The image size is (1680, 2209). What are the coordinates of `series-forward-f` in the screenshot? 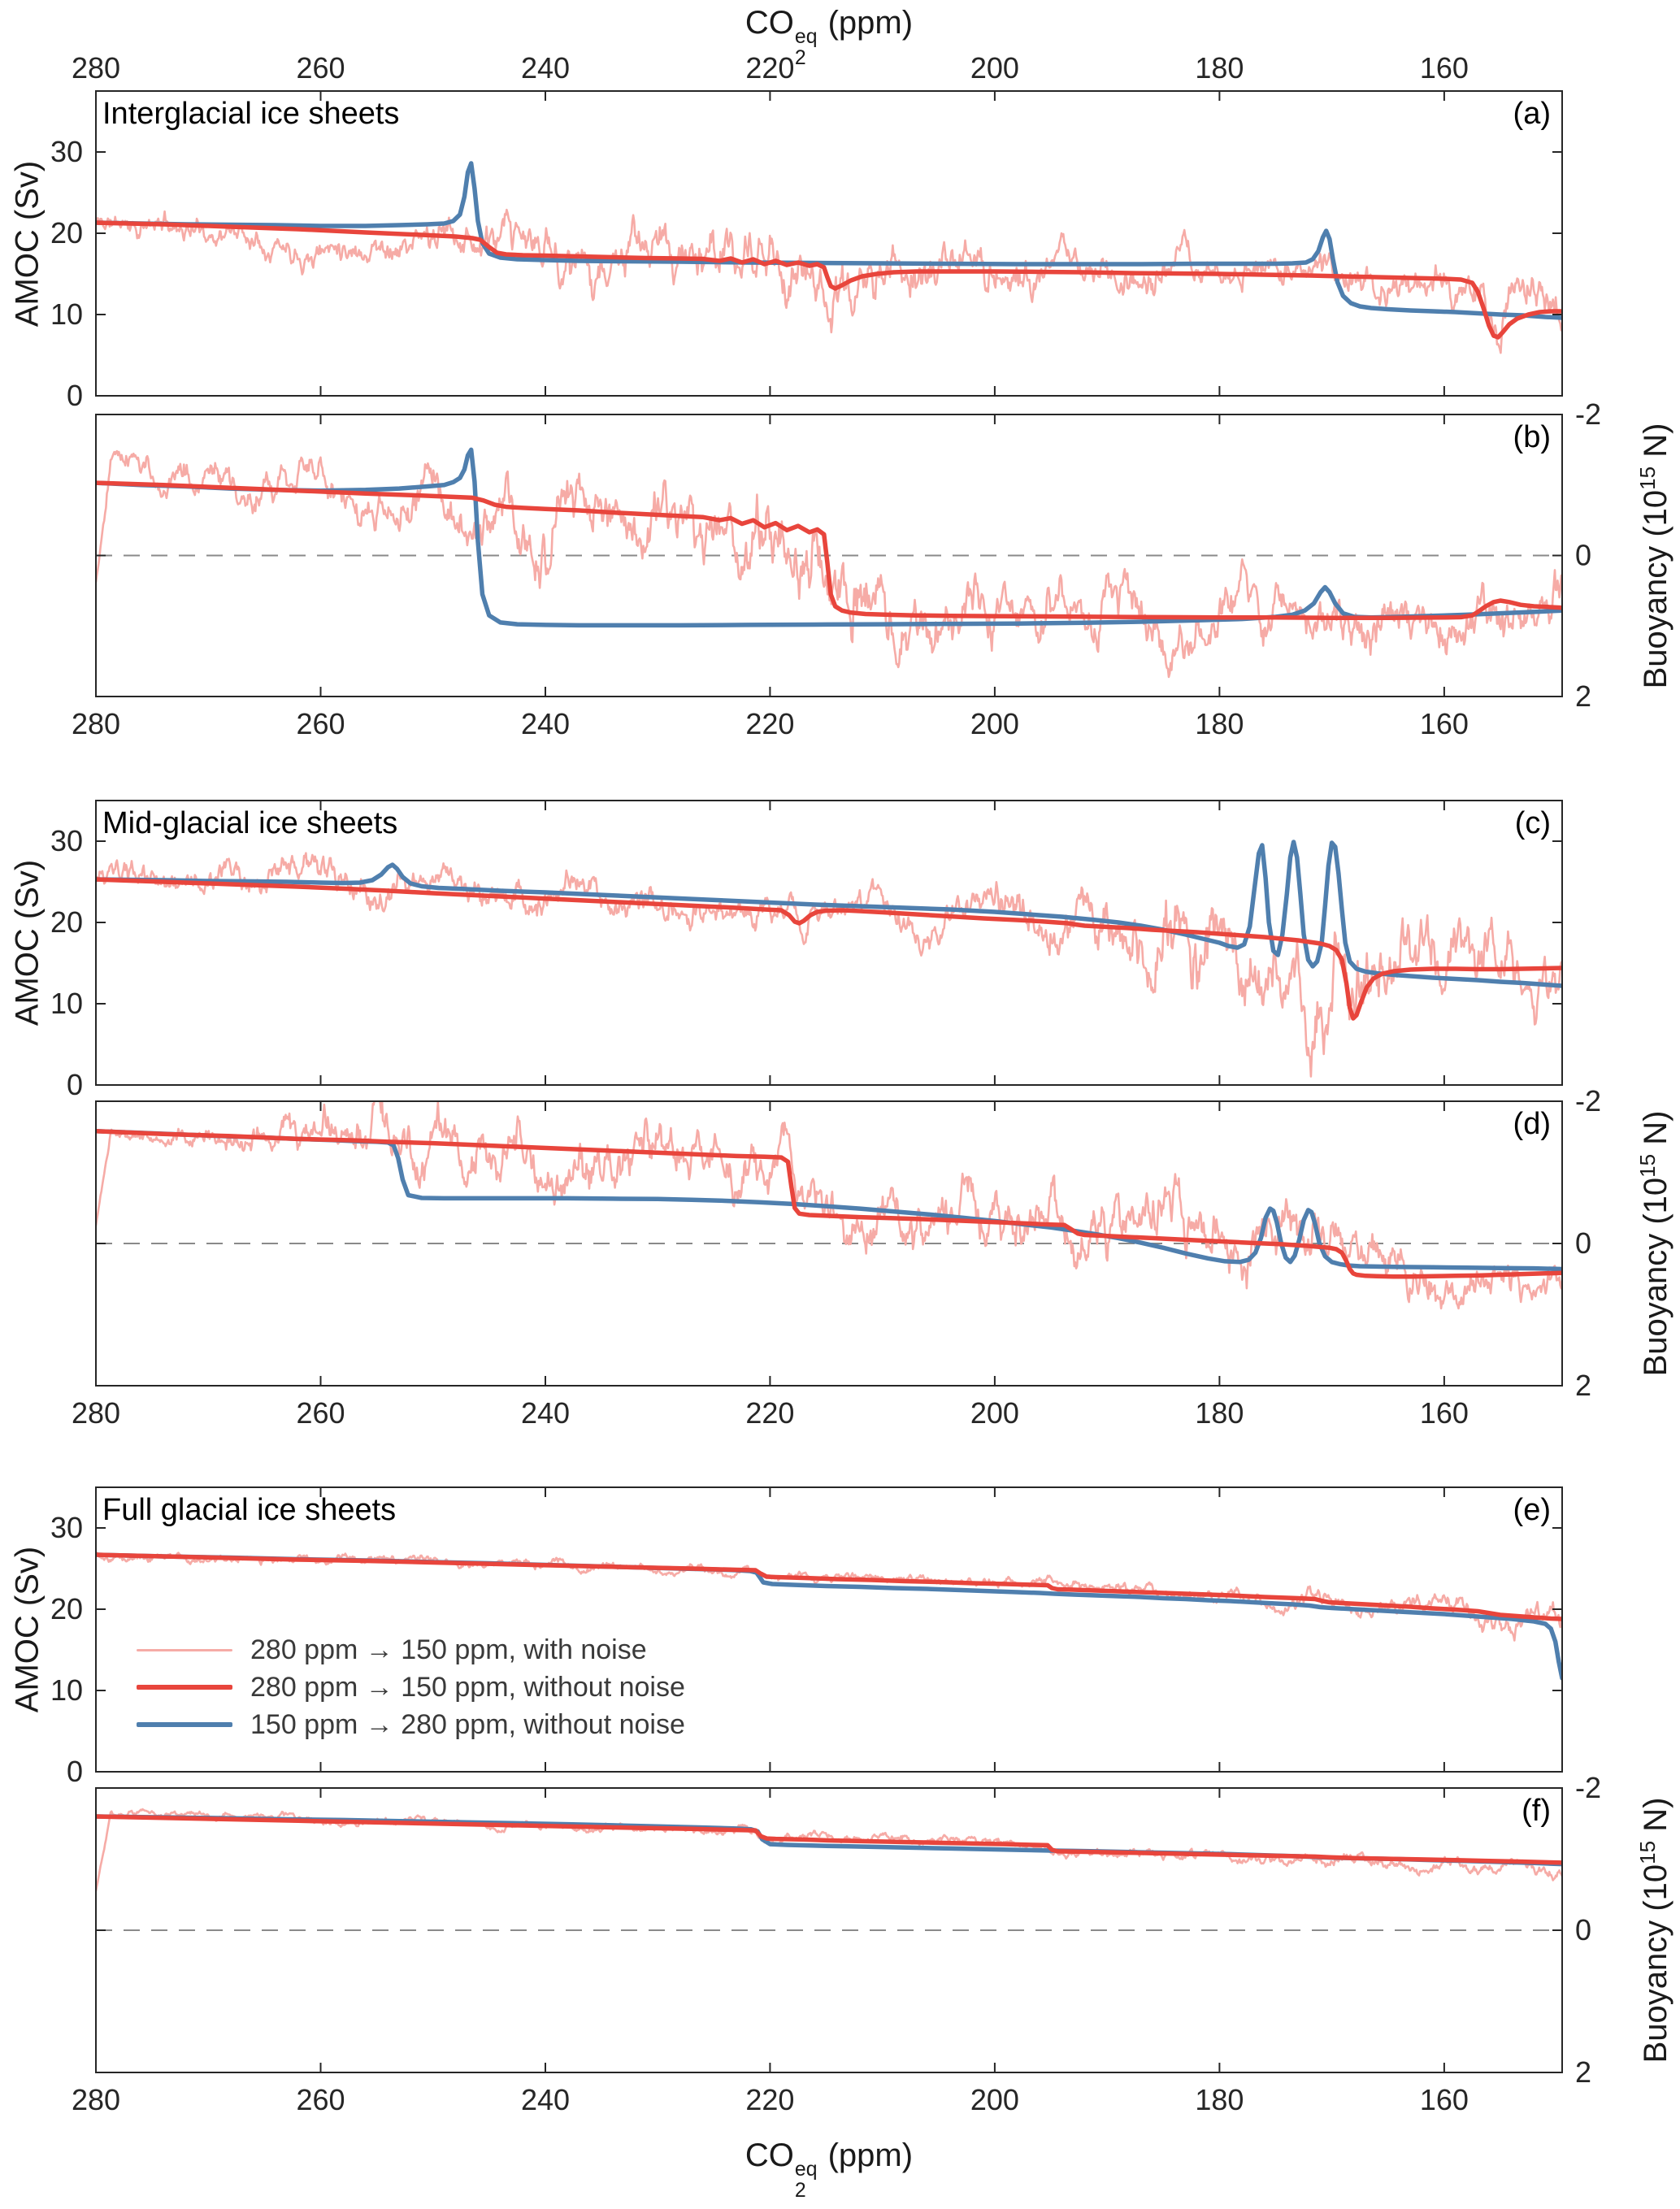 It's located at (829, 1839).